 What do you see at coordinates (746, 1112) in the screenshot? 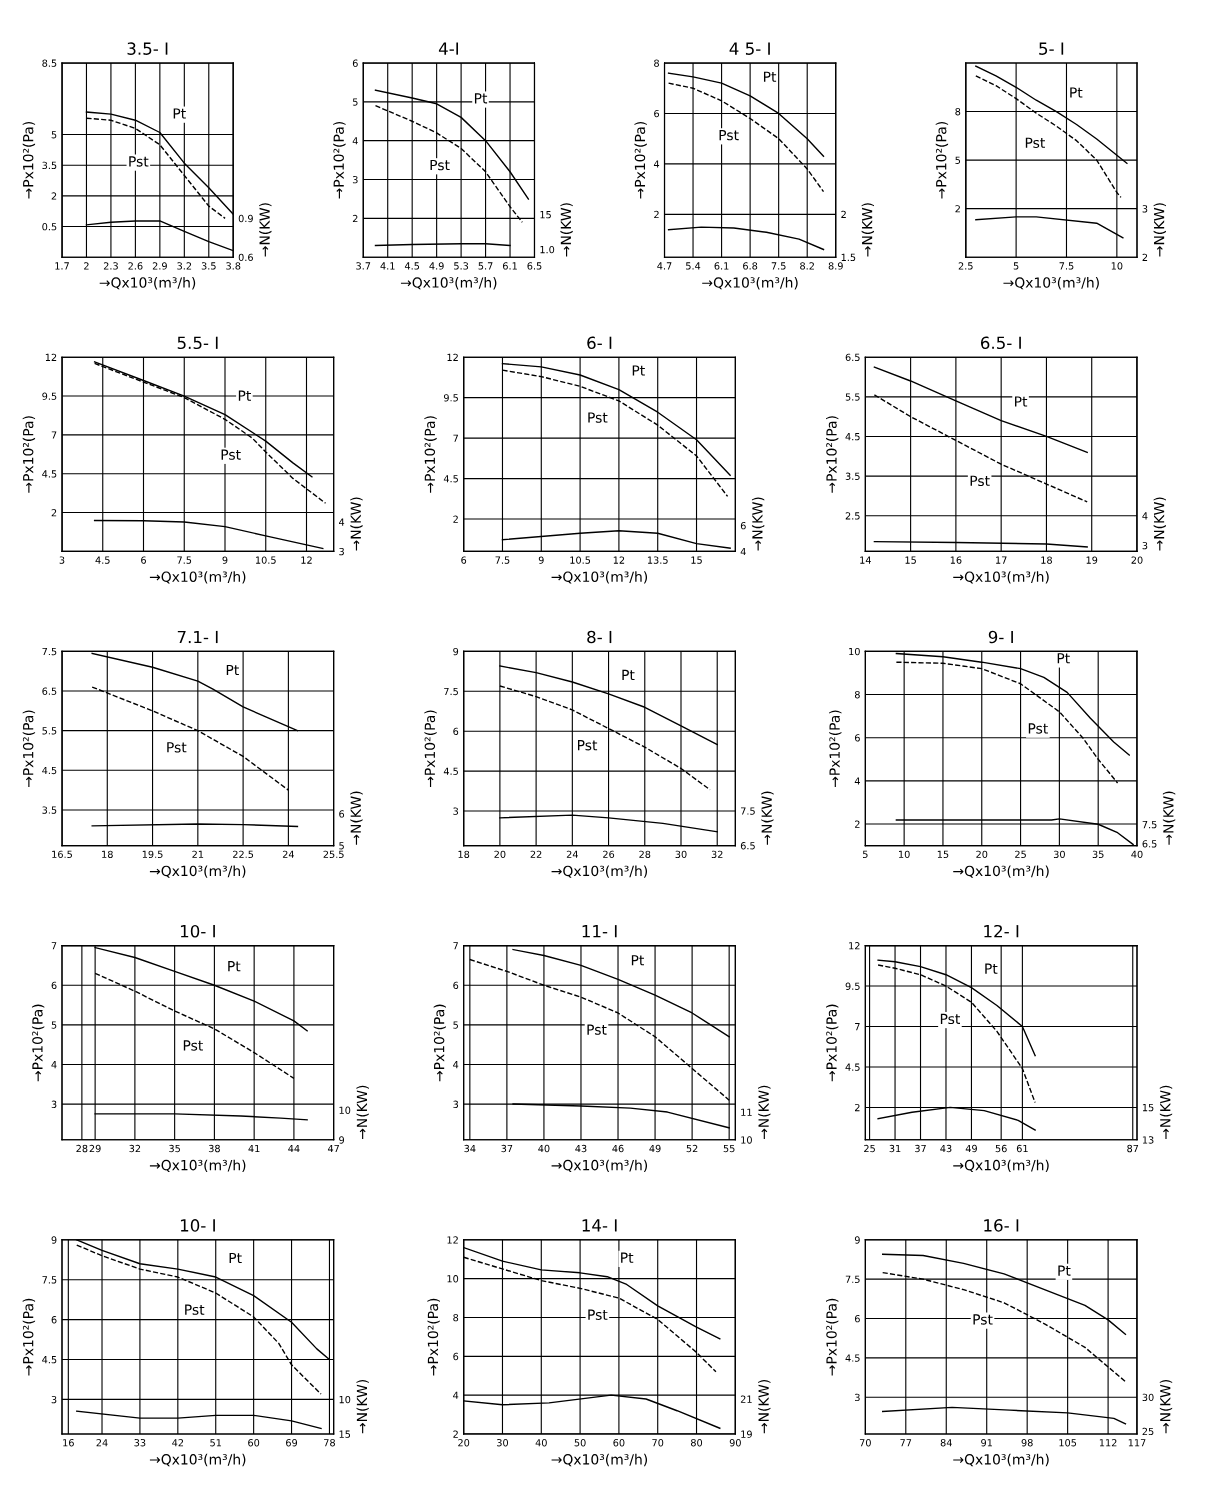
I see `y2-tick-label: 11` at bounding box center [746, 1112].